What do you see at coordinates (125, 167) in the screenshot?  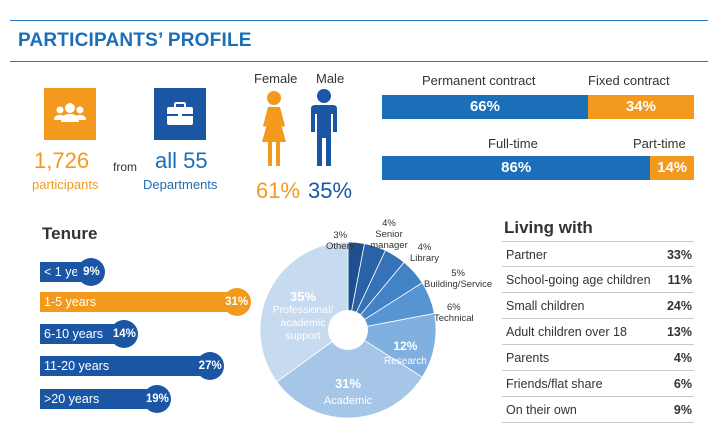 I see `from-label: from` at bounding box center [125, 167].